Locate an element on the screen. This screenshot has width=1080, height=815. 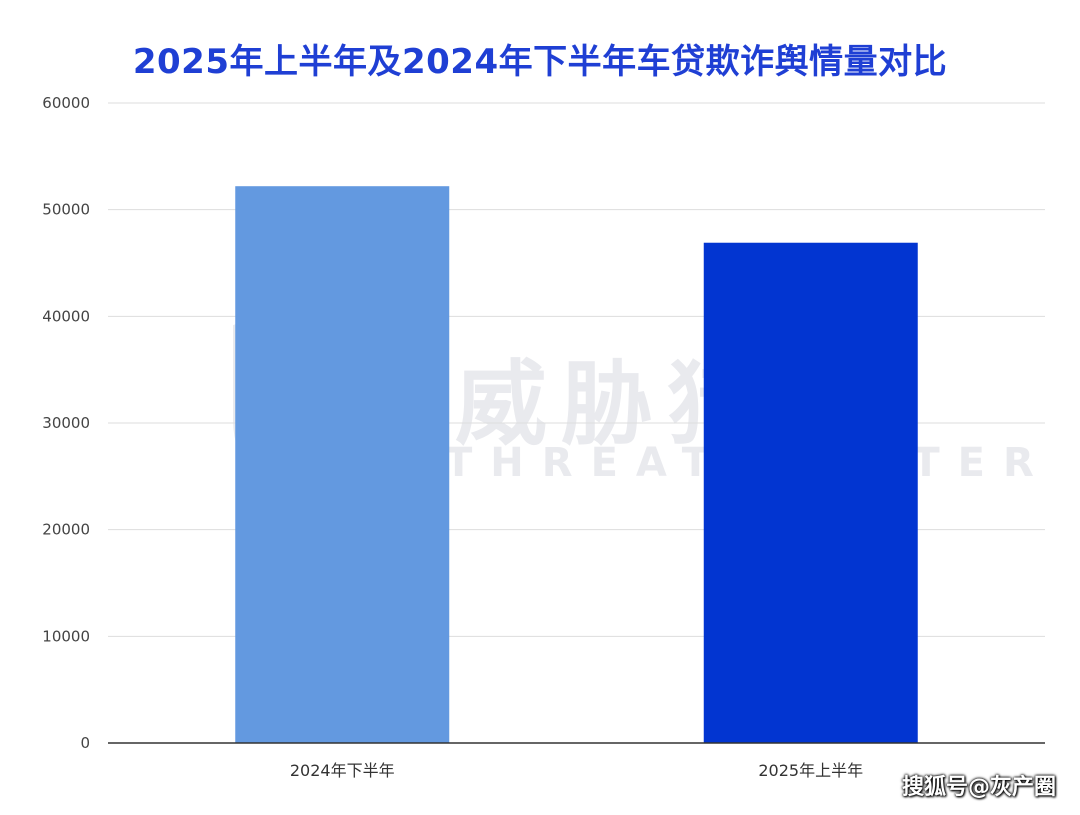
y-tick-label: 60000 is located at coordinates (66, 103).